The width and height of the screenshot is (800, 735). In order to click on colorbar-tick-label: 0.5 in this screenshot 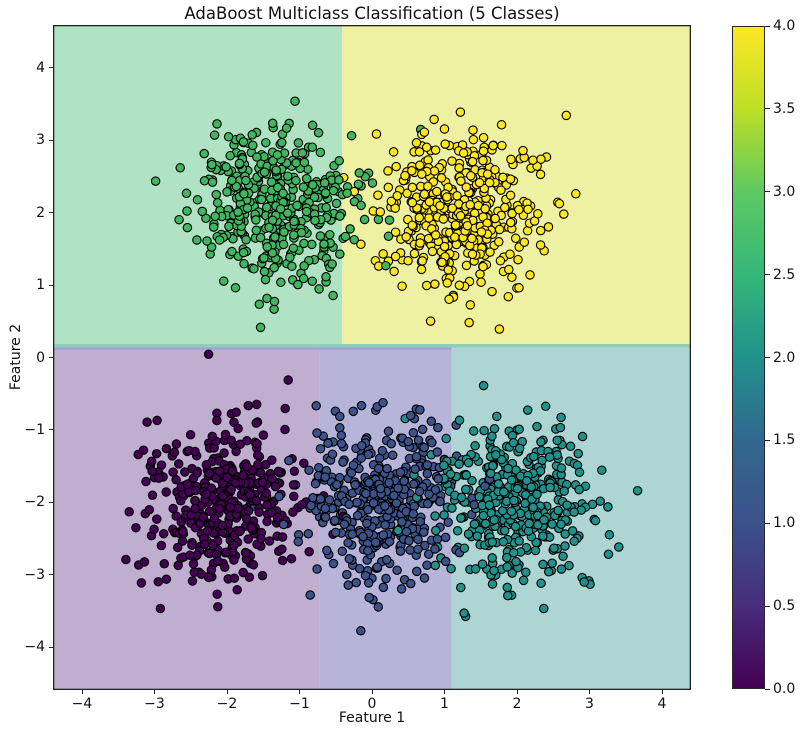, I will do `click(784, 606)`.